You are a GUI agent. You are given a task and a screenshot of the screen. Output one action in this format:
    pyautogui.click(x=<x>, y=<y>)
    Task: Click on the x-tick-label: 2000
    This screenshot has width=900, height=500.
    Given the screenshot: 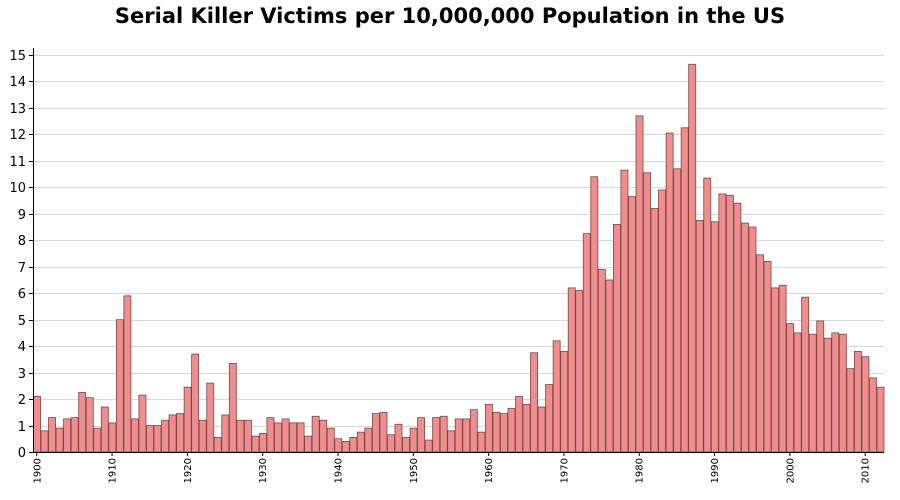 What is the action you would take?
    pyautogui.click(x=790, y=470)
    